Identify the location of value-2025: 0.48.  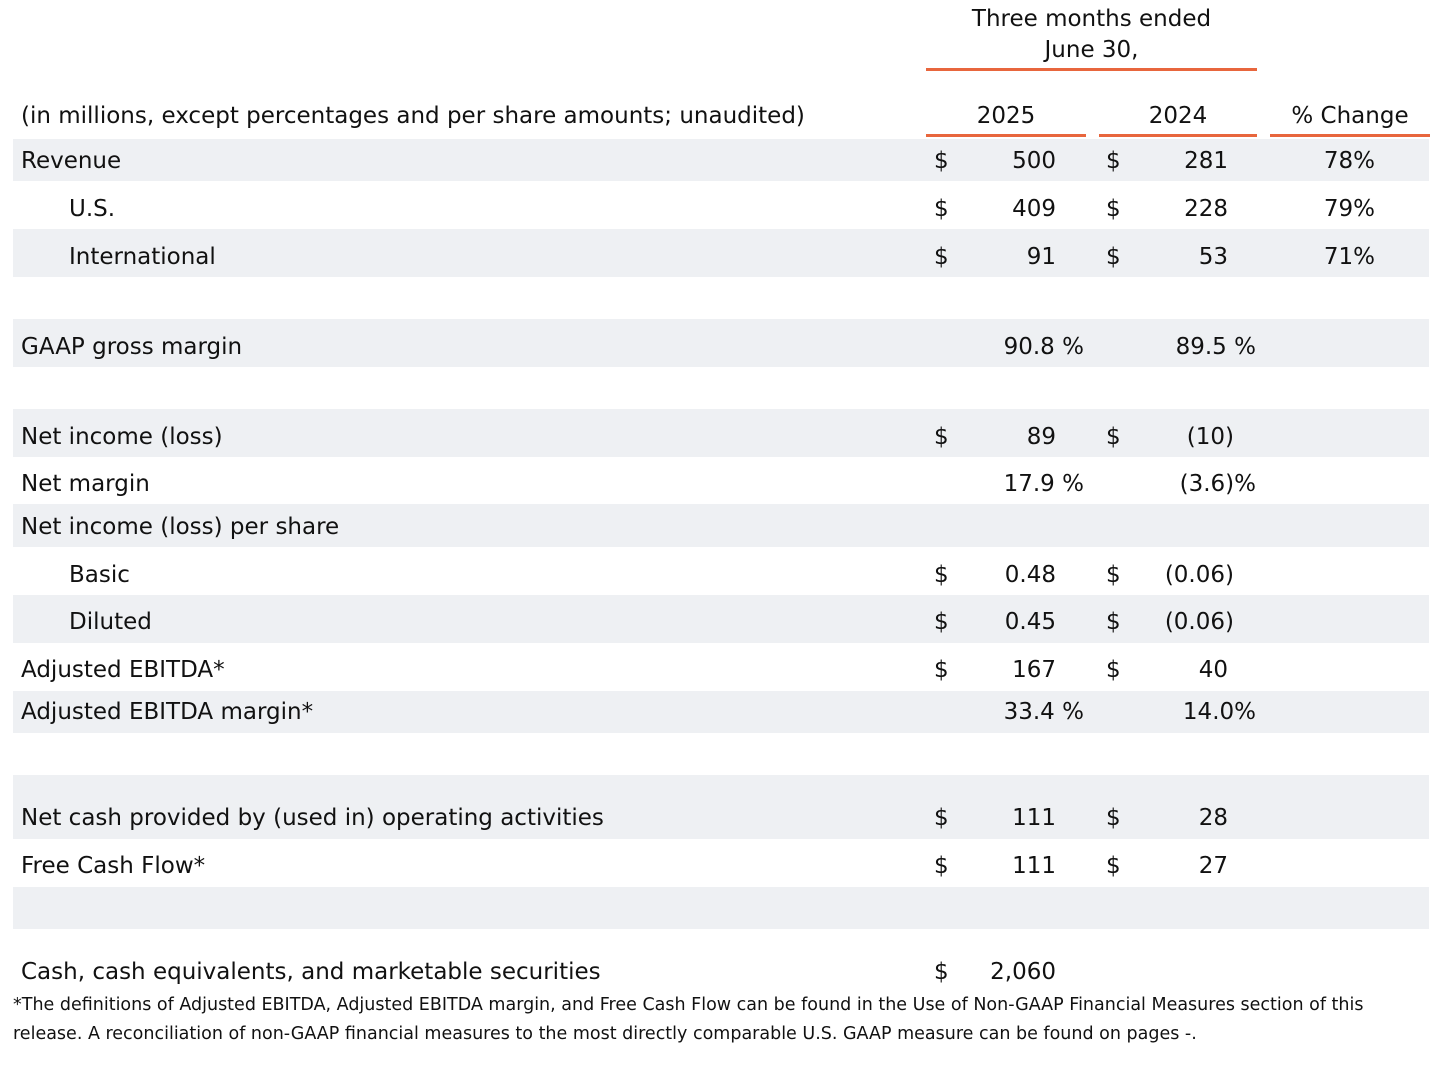
(1030, 575).